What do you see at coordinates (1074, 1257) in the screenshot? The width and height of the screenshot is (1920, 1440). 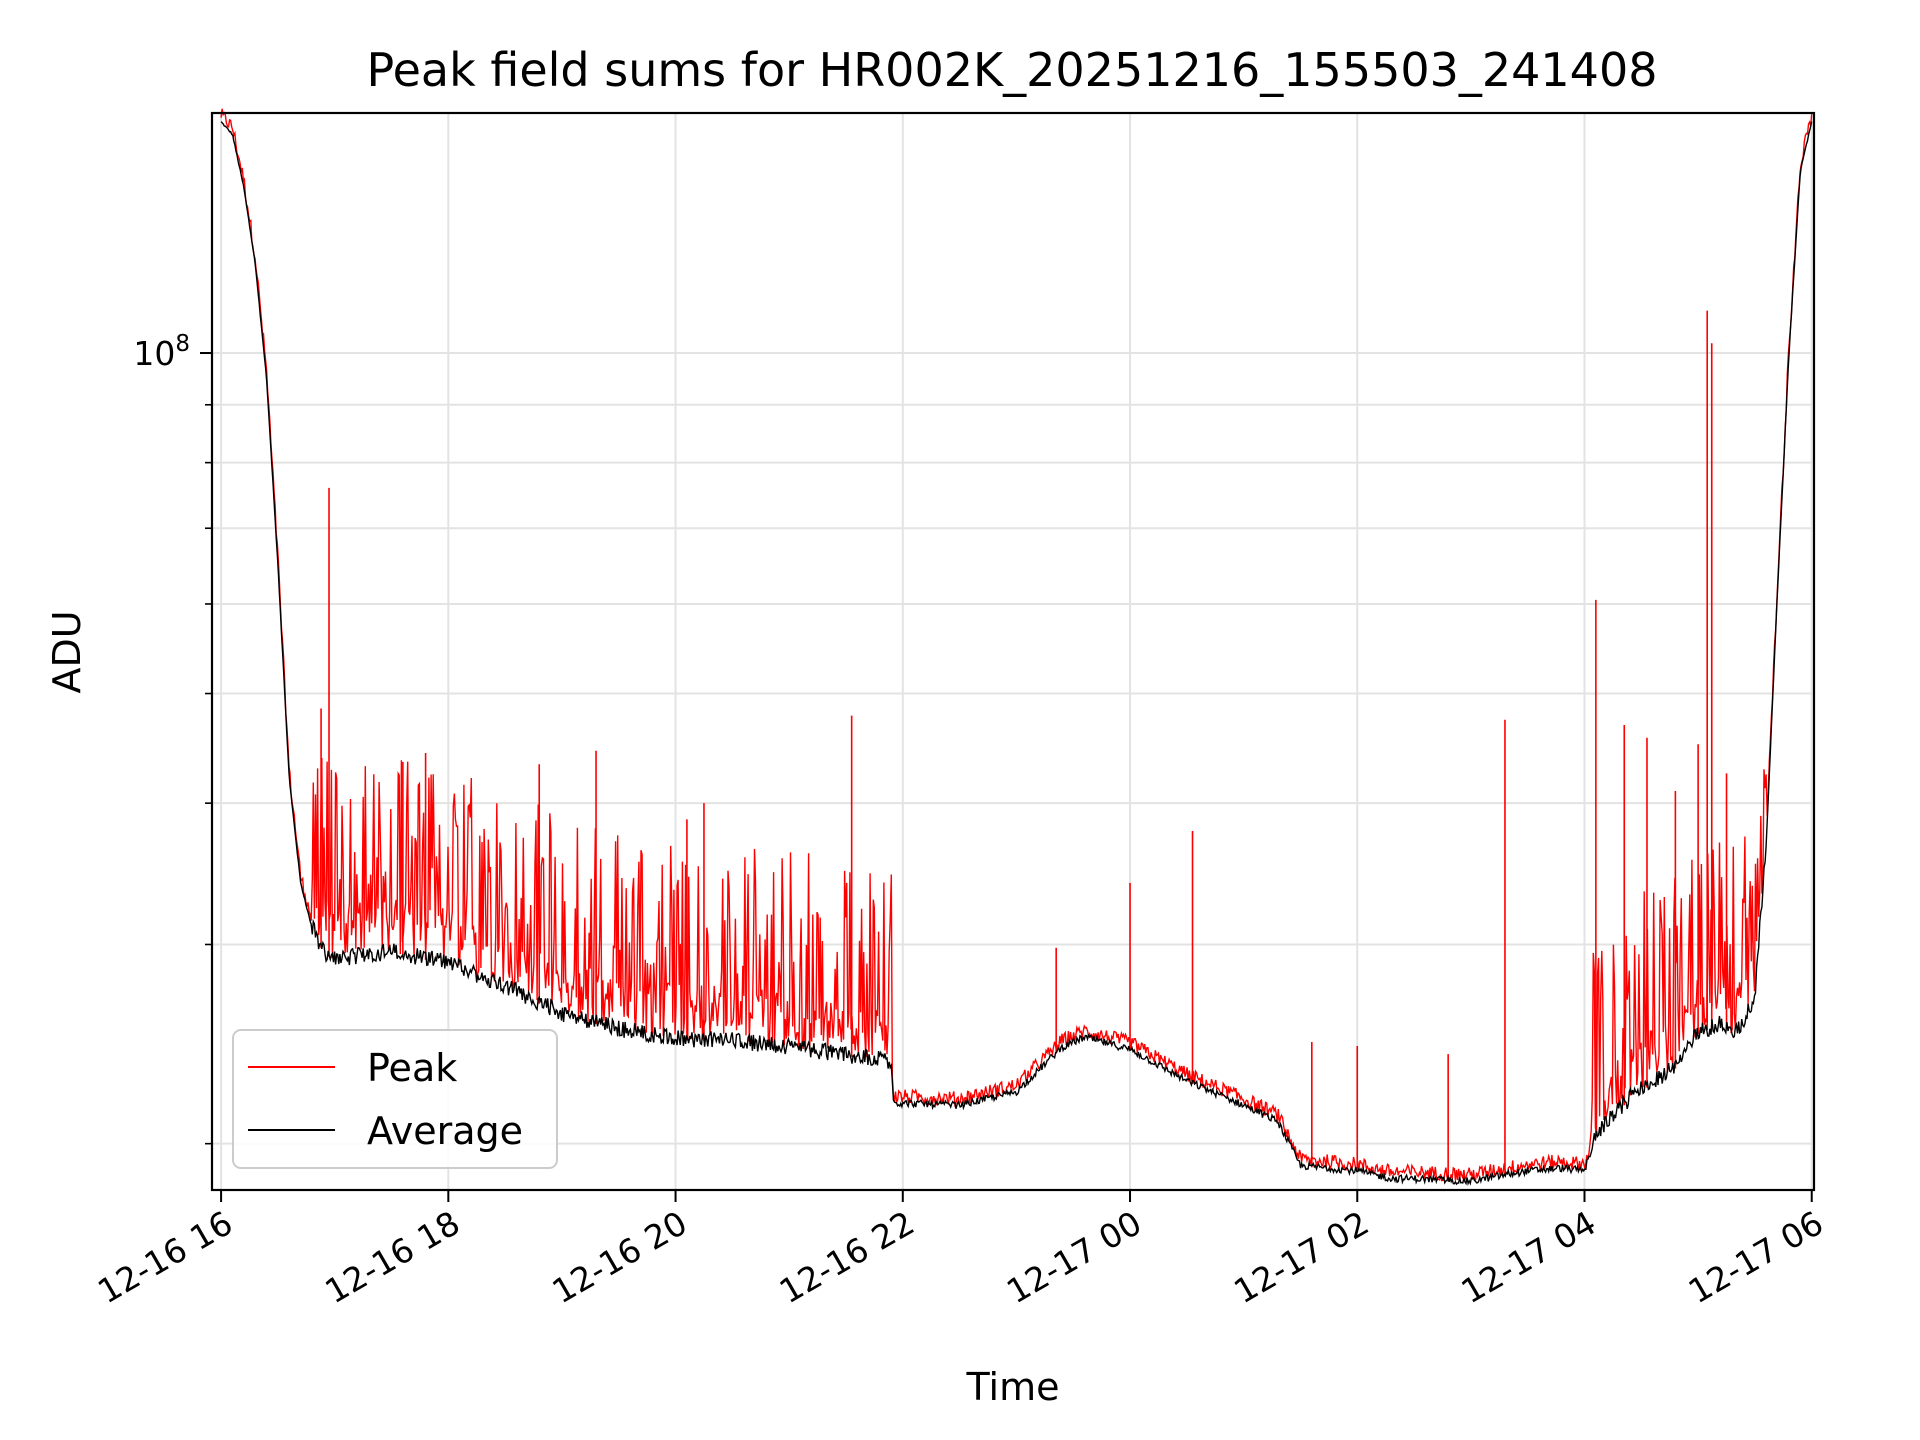 I see `x-tick-label: 12-17 00` at bounding box center [1074, 1257].